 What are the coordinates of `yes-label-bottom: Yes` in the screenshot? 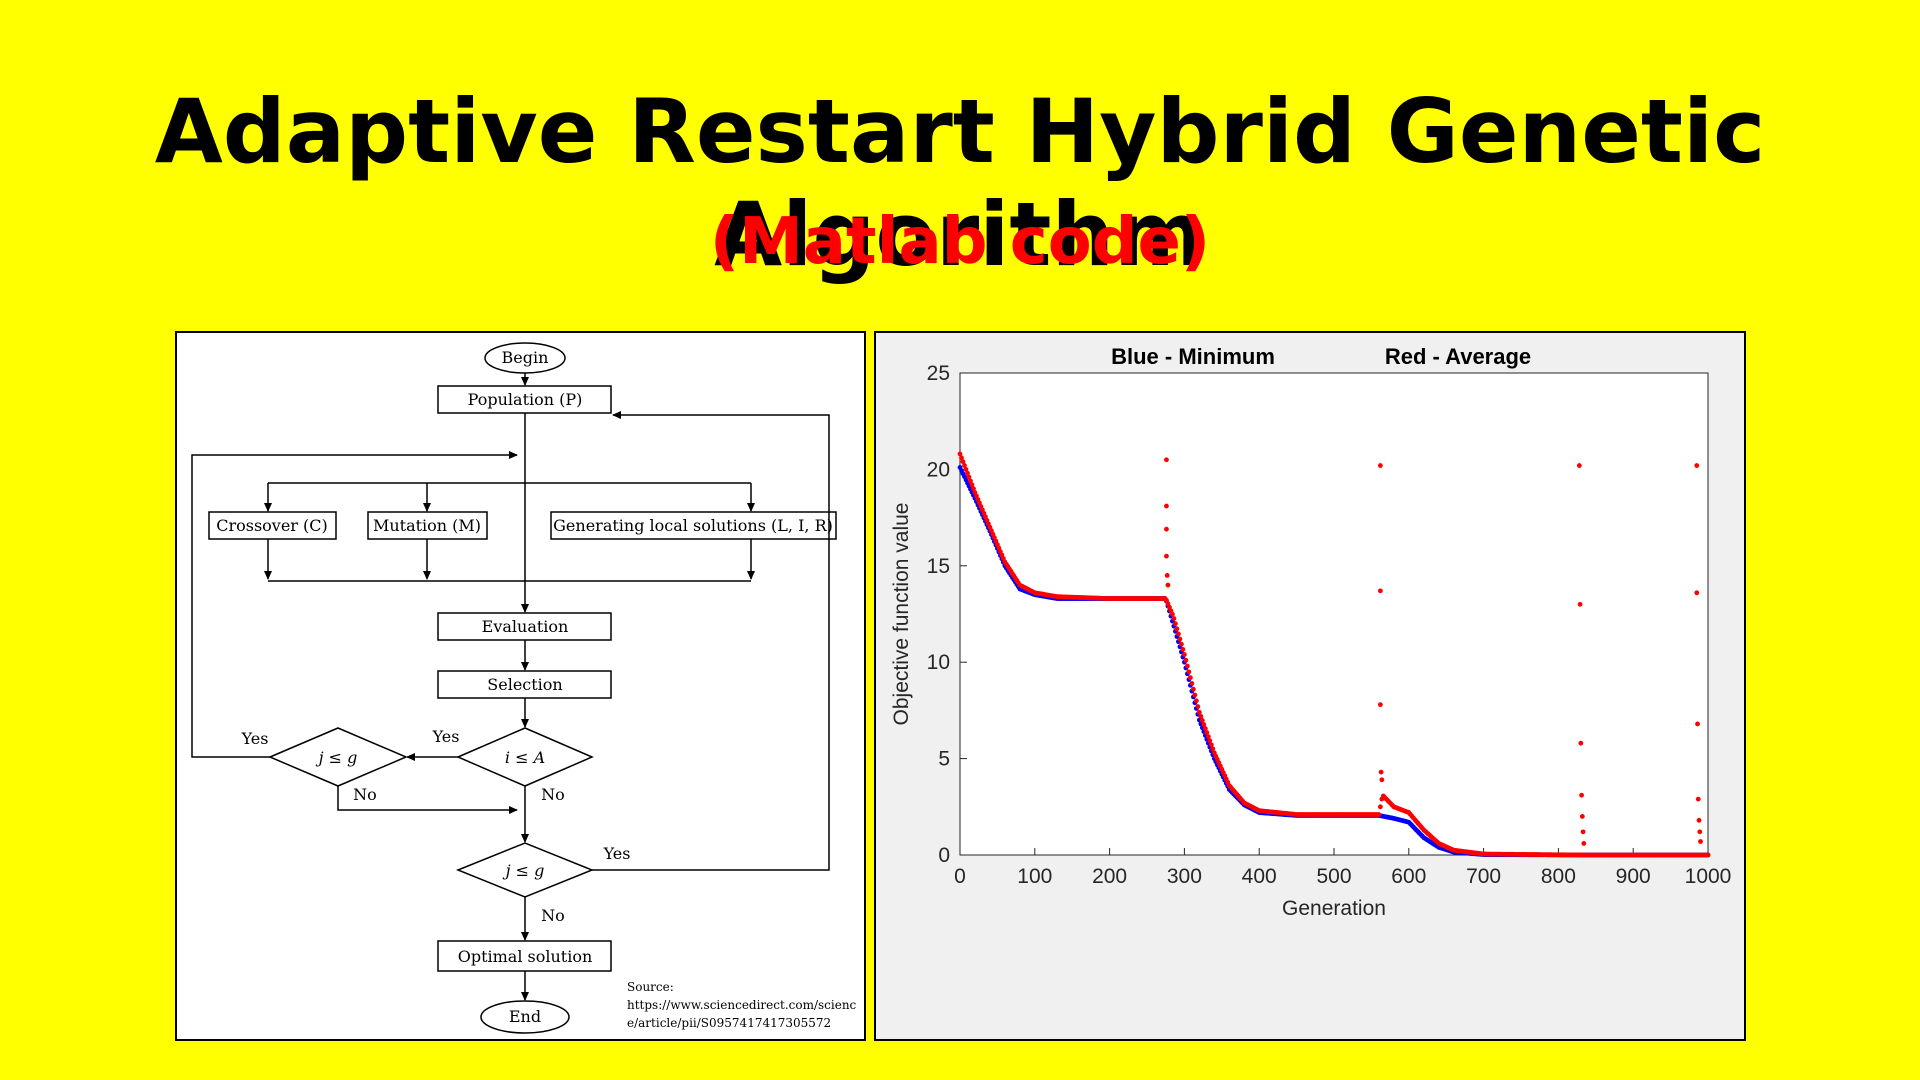 It's located at (617, 853).